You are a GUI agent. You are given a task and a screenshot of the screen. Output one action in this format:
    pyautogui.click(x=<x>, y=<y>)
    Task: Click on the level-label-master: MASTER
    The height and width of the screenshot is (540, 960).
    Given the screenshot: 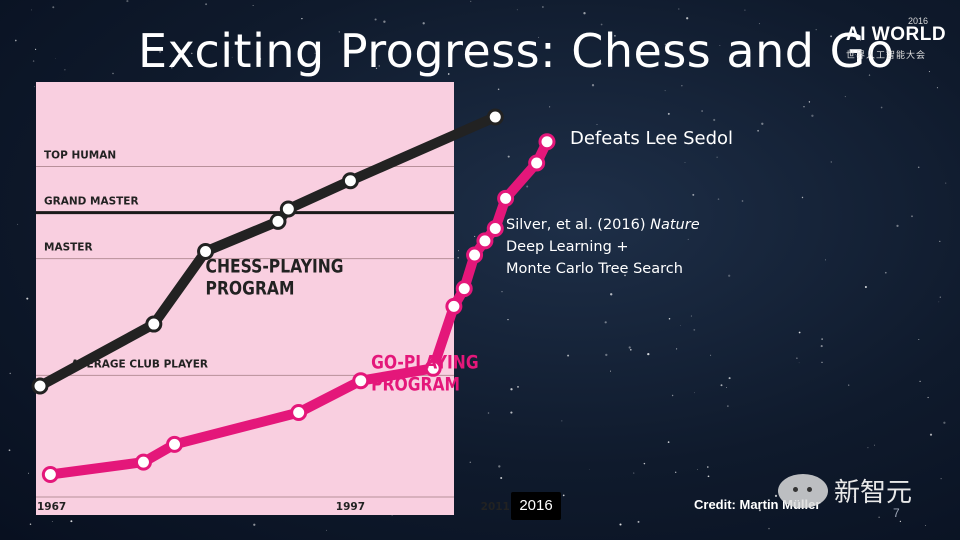 What is the action you would take?
    pyautogui.click(x=68, y=248)
    